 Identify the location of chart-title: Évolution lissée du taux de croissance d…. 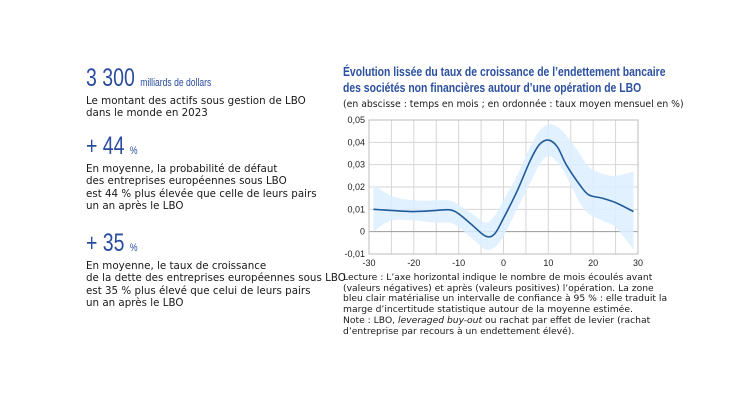
(504, 79).